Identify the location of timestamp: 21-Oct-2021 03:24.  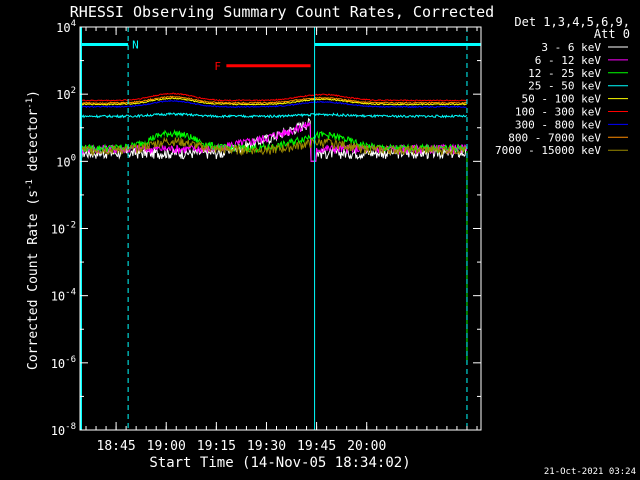
(590, 472).